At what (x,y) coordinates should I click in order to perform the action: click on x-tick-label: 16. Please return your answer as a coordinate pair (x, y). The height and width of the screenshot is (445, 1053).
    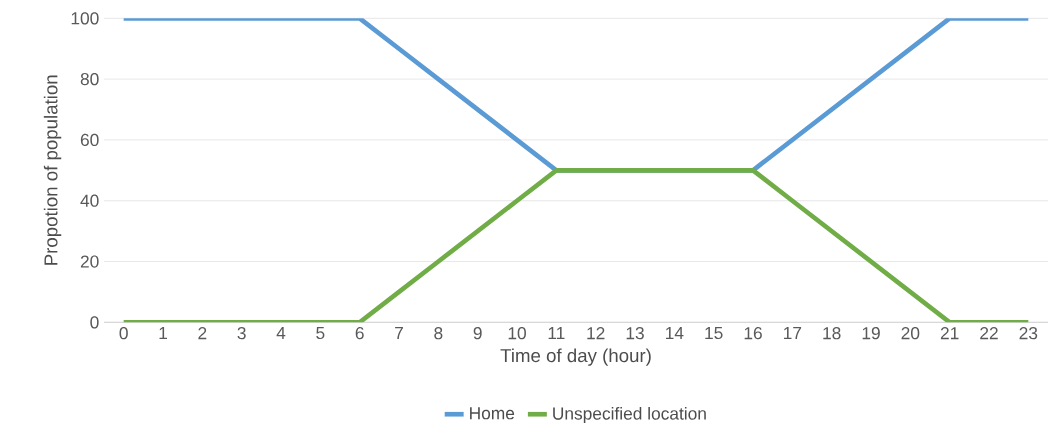
    Looking at the image, I should click on (753, 333).